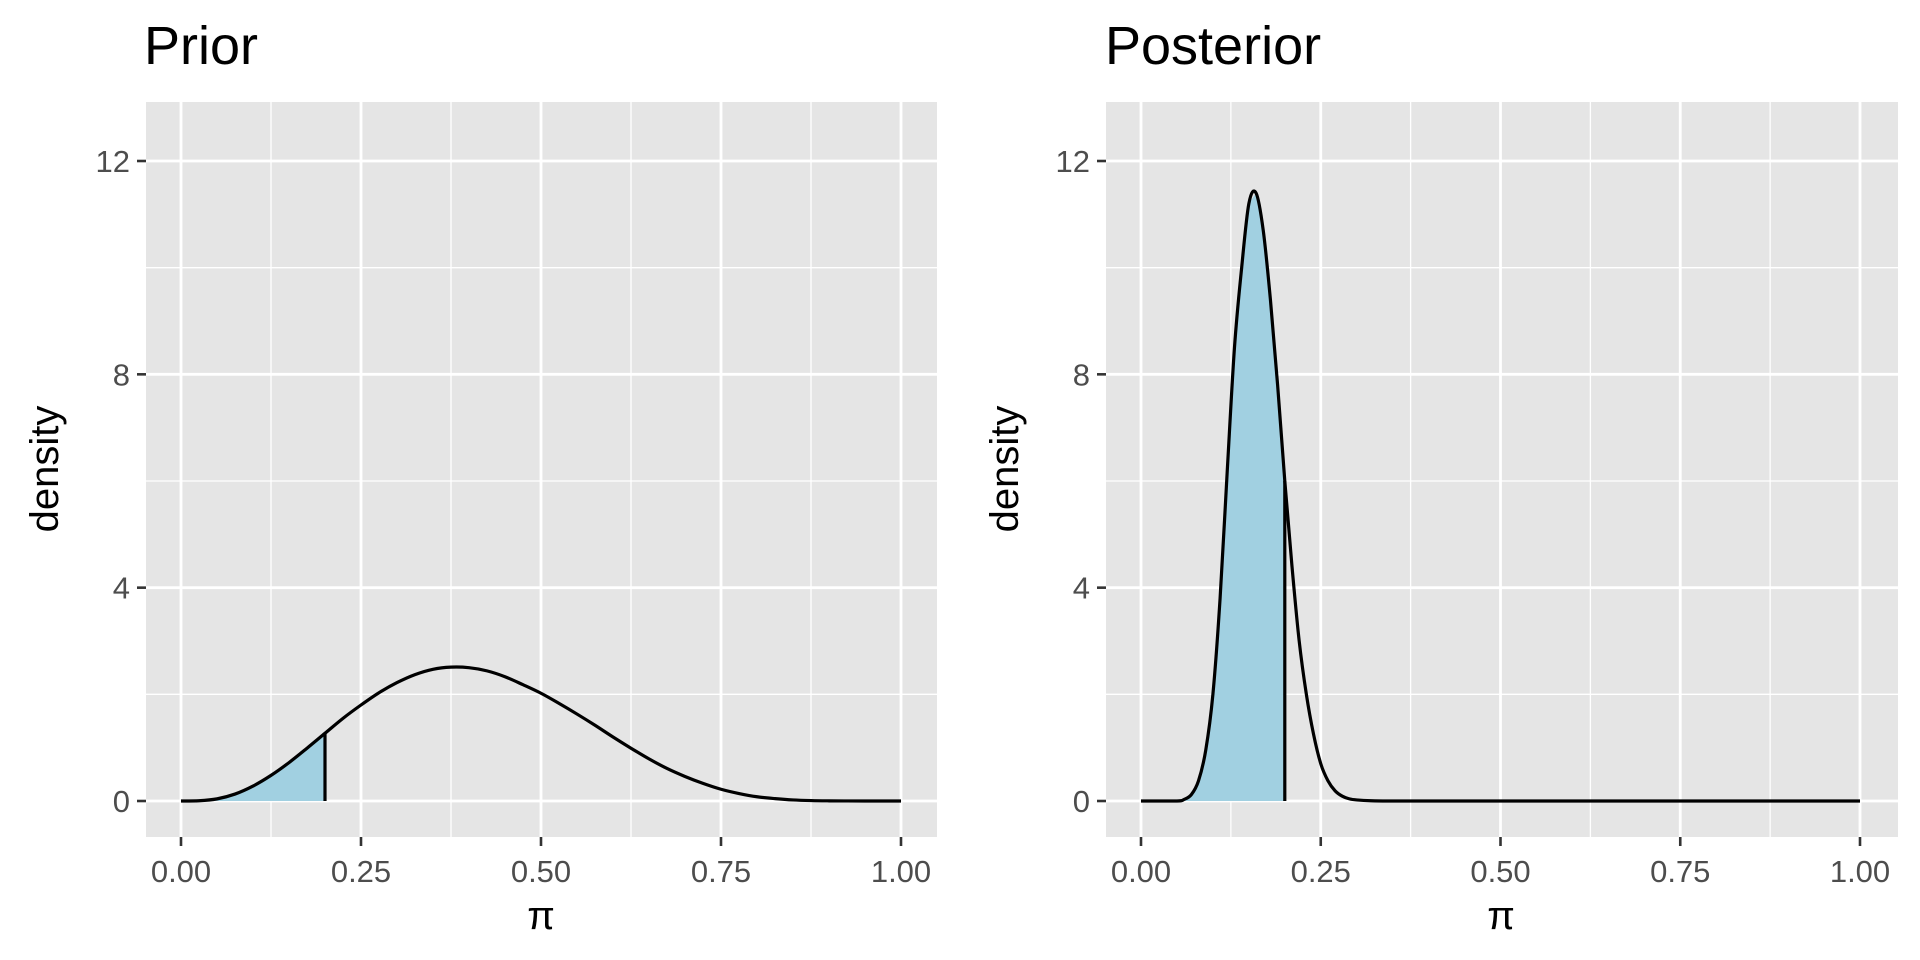 This screenshot has width=1920, height=960. I want to click on posterior-x-tick-label: 0.50, so click(1500, 871).